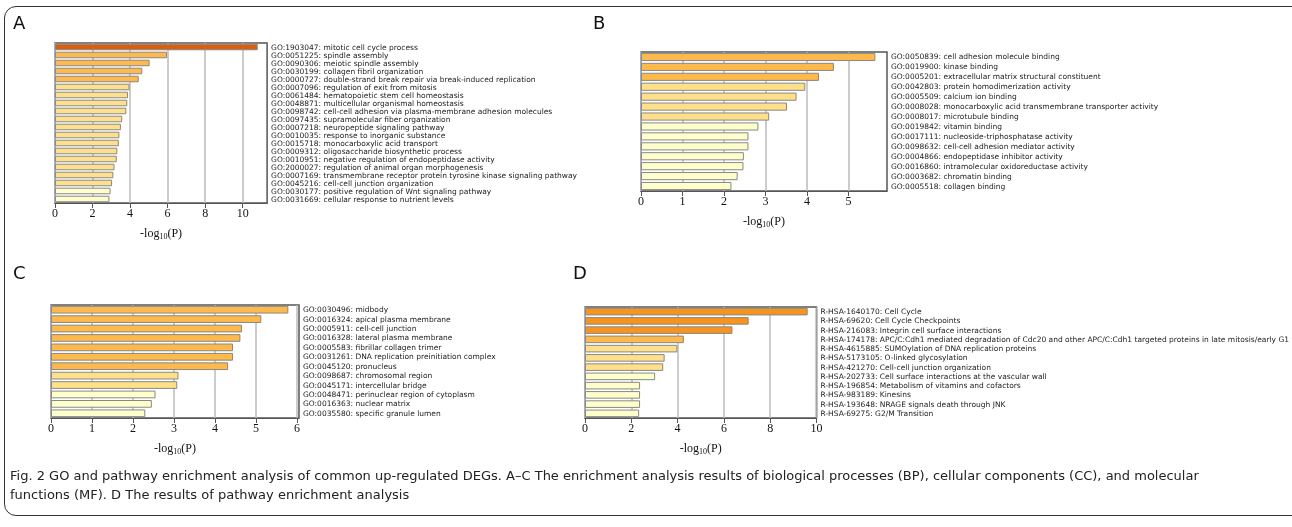 The width and height of the screenshot is (1292, 527). I want to click on chart-title: C, so click(19, 272).